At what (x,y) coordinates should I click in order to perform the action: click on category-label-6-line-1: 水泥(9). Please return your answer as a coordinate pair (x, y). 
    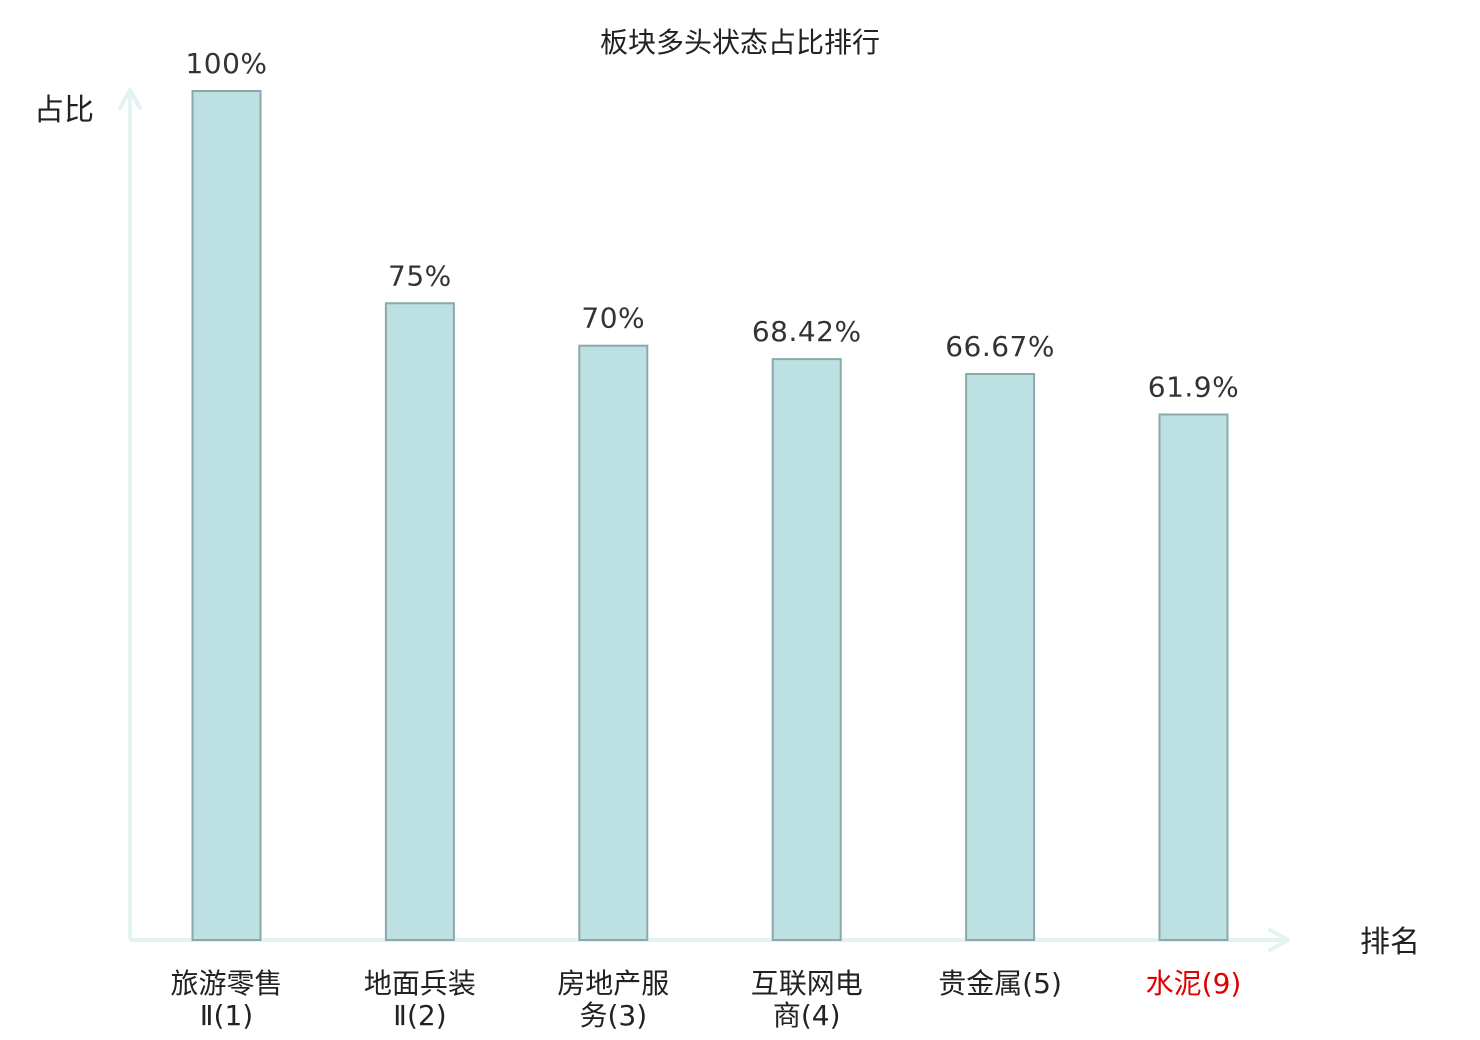
    Looking at the image, I should click on (1194, 983).